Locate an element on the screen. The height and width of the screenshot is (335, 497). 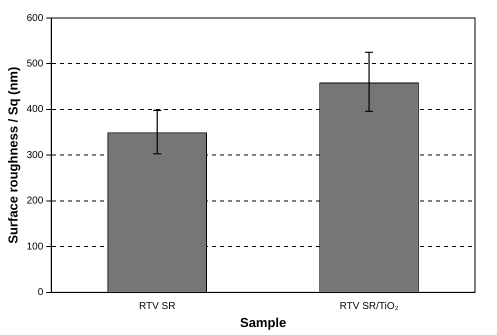
y-tick-label: 400 is located at coordinates (35, 110).